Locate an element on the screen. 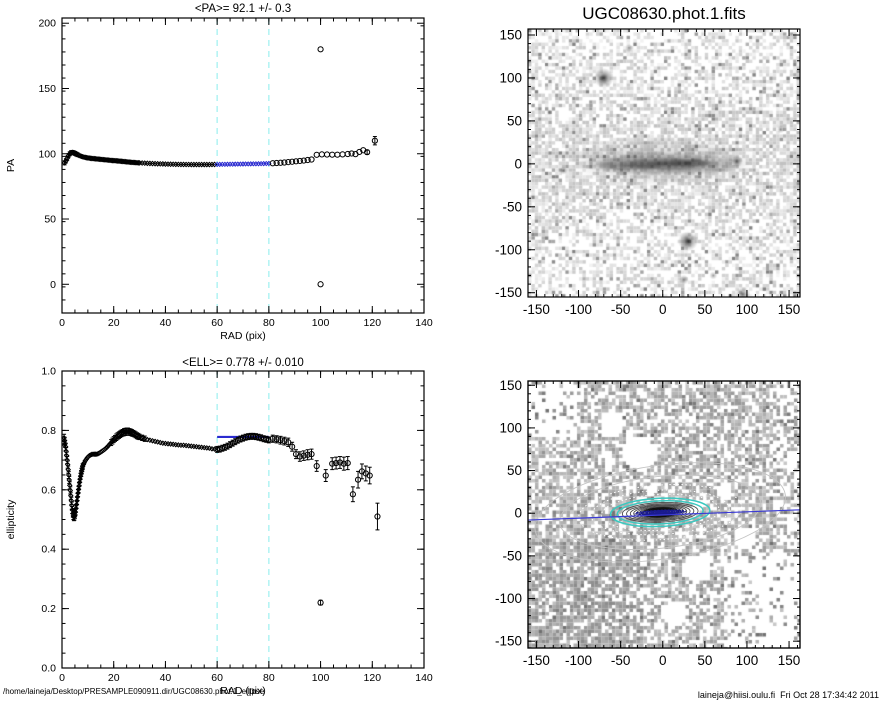  svg-text: 0.8 is located at coordinates (48, 431).